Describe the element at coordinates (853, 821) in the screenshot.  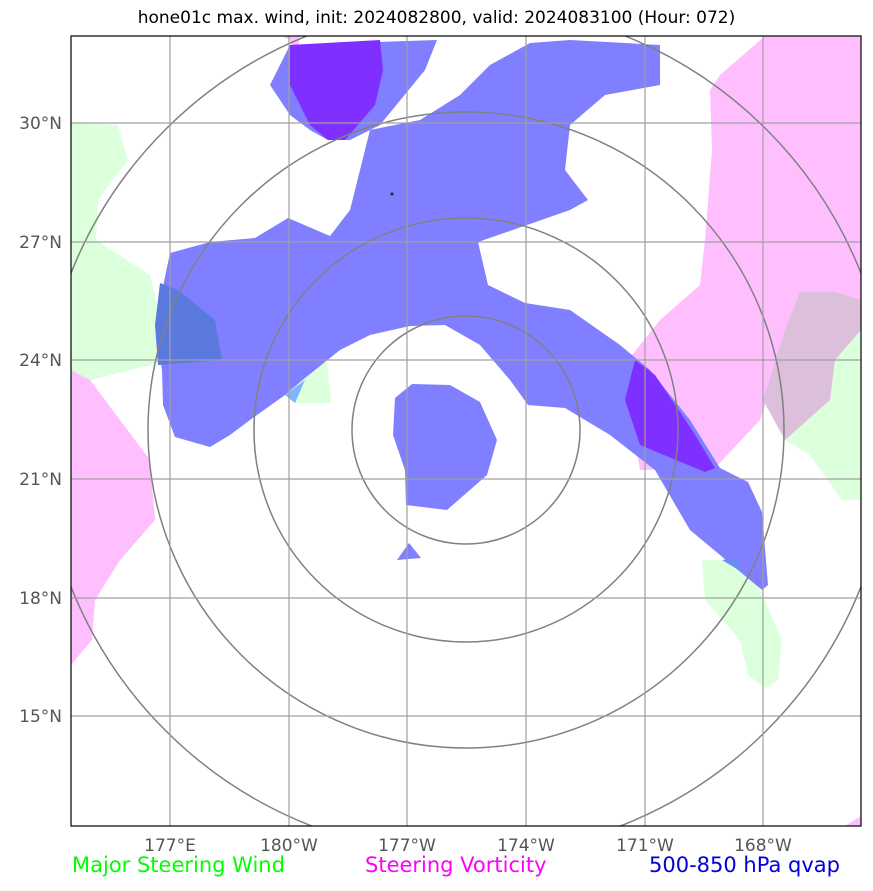
I see `vorticity-area-corner` at that location.